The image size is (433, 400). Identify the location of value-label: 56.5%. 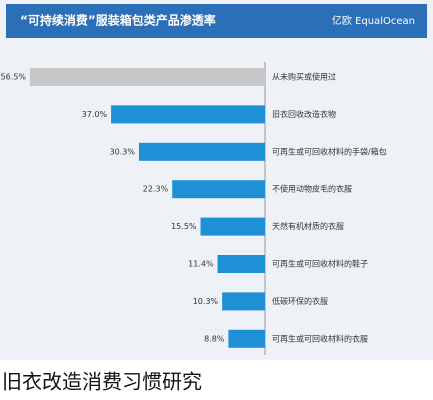
(14, 77).